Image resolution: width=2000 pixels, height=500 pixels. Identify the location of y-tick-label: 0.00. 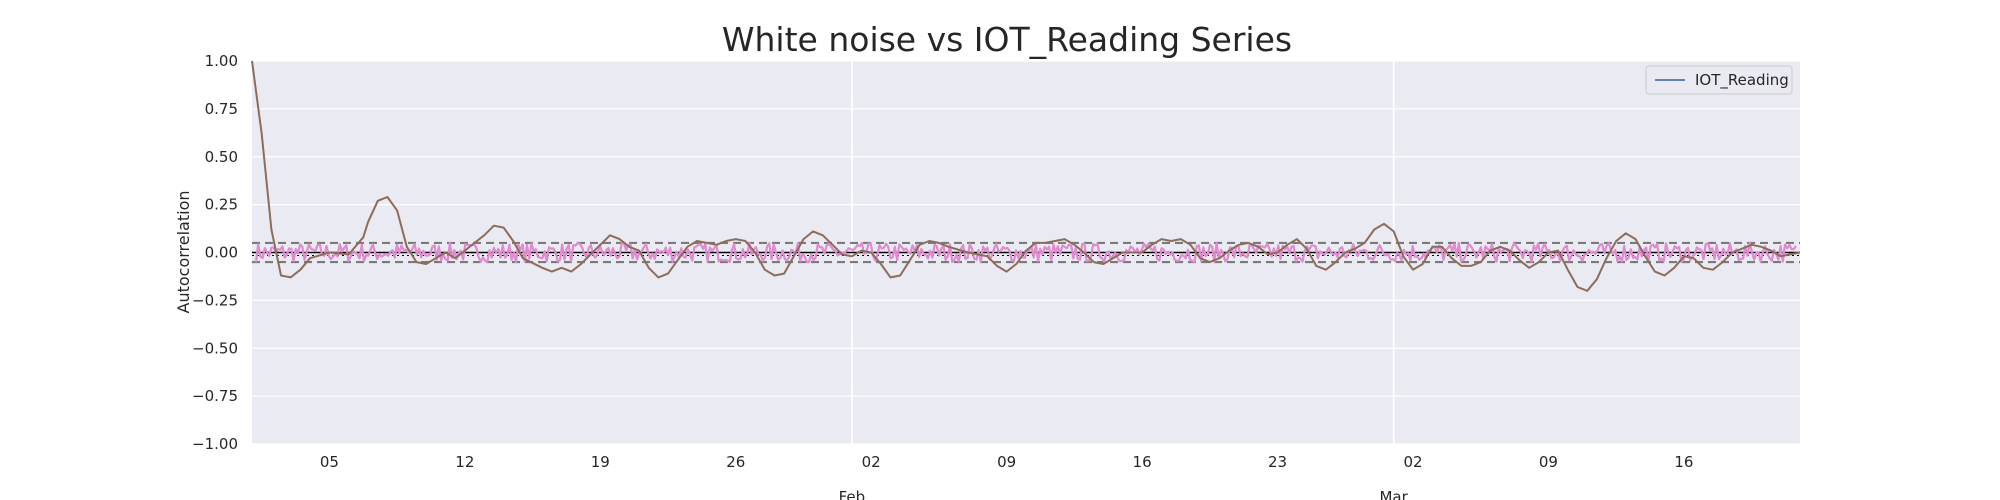
(221, 253).